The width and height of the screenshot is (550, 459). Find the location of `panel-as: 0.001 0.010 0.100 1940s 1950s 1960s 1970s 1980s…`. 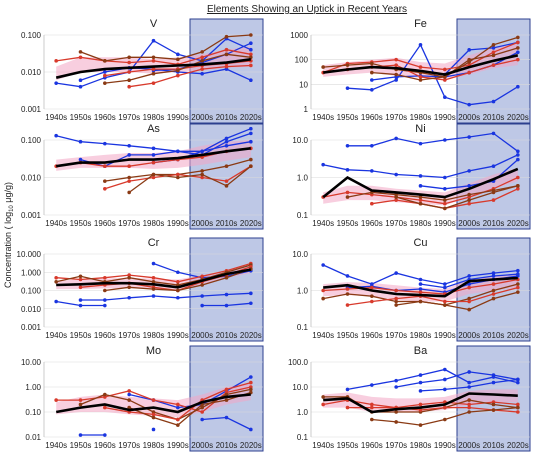

panel-as: 0.001 0.010 0.100 1940s 1950s 1960s 1970s 1980s… is located at coordinates (142, 176).